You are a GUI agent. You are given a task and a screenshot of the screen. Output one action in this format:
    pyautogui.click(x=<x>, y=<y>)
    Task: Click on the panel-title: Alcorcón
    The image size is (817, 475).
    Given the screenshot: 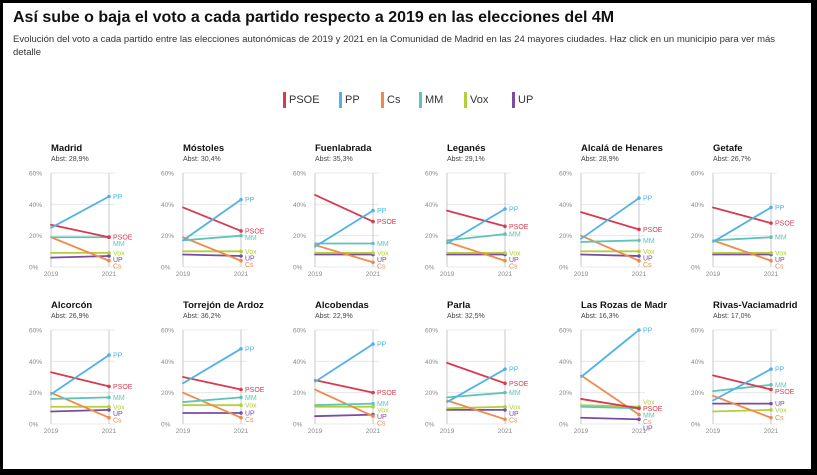 What is the action you would take?
    pyautogui.click(x=72, y=305)
    